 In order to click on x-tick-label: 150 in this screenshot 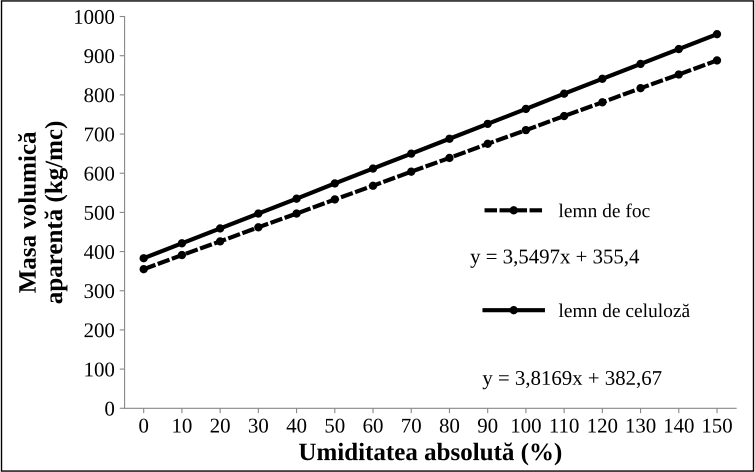, I will do `click(717, 425)`.